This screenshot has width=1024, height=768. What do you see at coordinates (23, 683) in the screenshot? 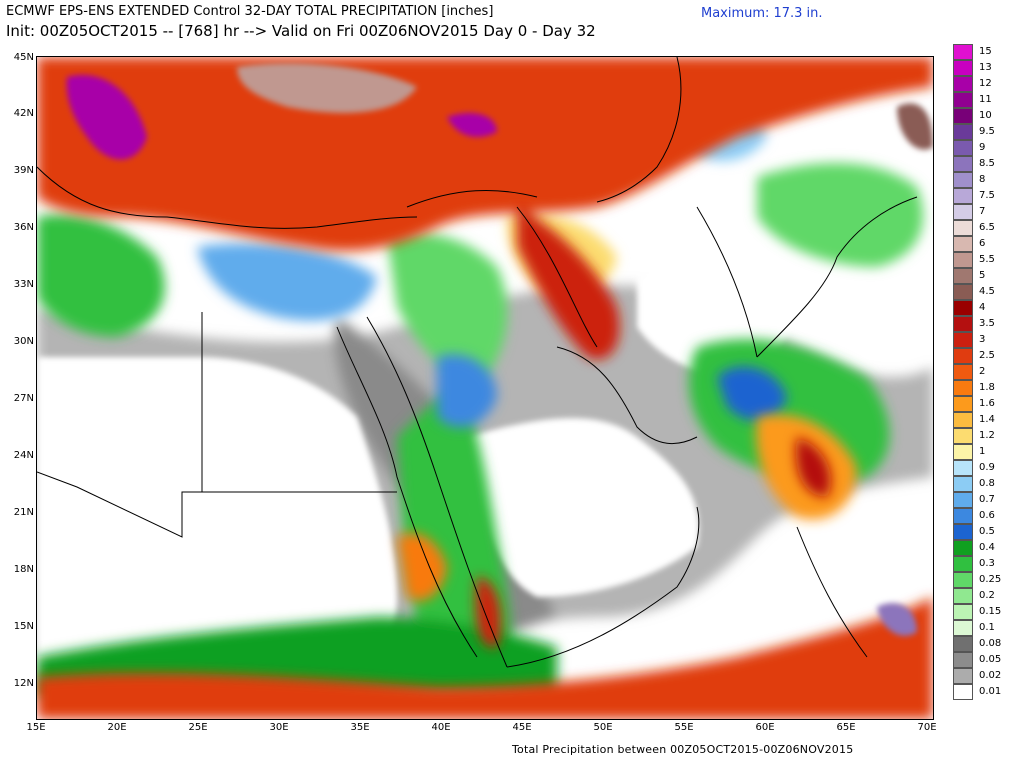
I see `lat-label-12n: 12N` at bounding box center [23, 683].